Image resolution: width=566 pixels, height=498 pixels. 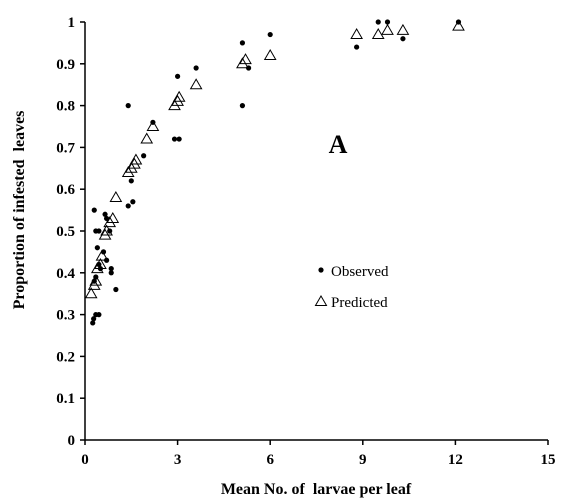 I want to click on x-tick-label: 3, so click(x=178, y=460).